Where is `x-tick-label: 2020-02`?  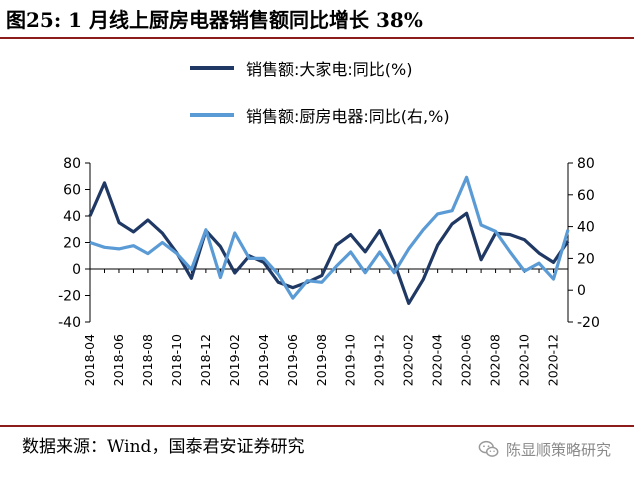
x-tick-label: 2020-02 is located at coordinates (408, 360).